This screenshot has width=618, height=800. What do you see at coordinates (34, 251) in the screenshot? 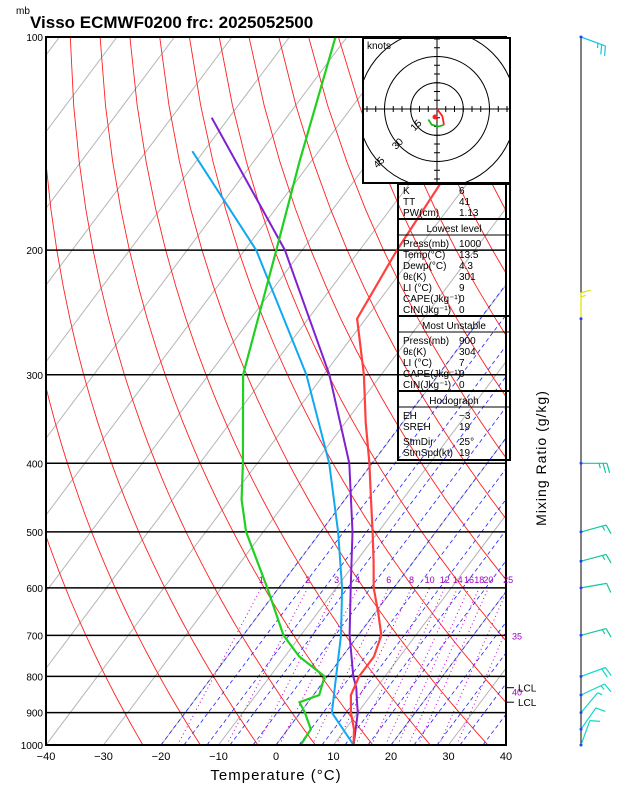
I see `pressure-tick-label: 200` at bounding box center [34, 251].